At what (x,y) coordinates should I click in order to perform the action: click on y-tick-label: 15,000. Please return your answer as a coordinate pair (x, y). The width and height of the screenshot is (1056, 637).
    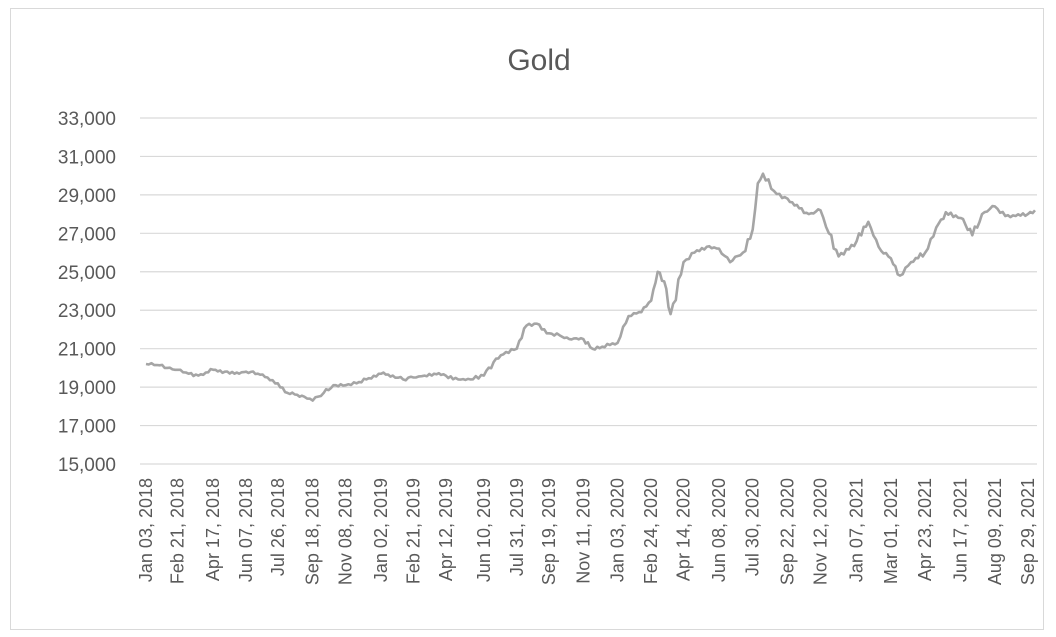
    Looking at the image, I should click on (87, 465).